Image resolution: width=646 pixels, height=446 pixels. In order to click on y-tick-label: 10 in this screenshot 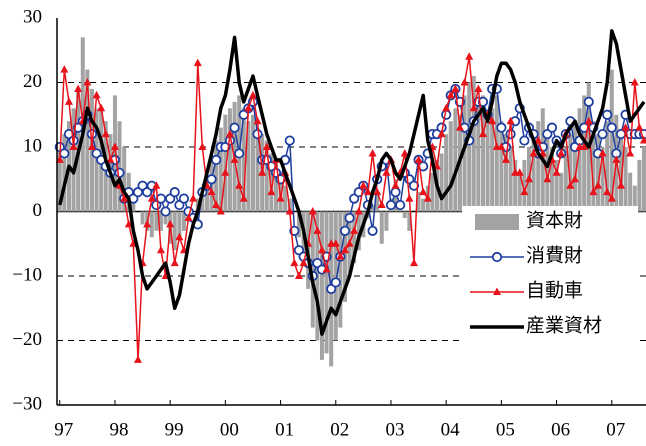, I will do `click(32, 145)`.